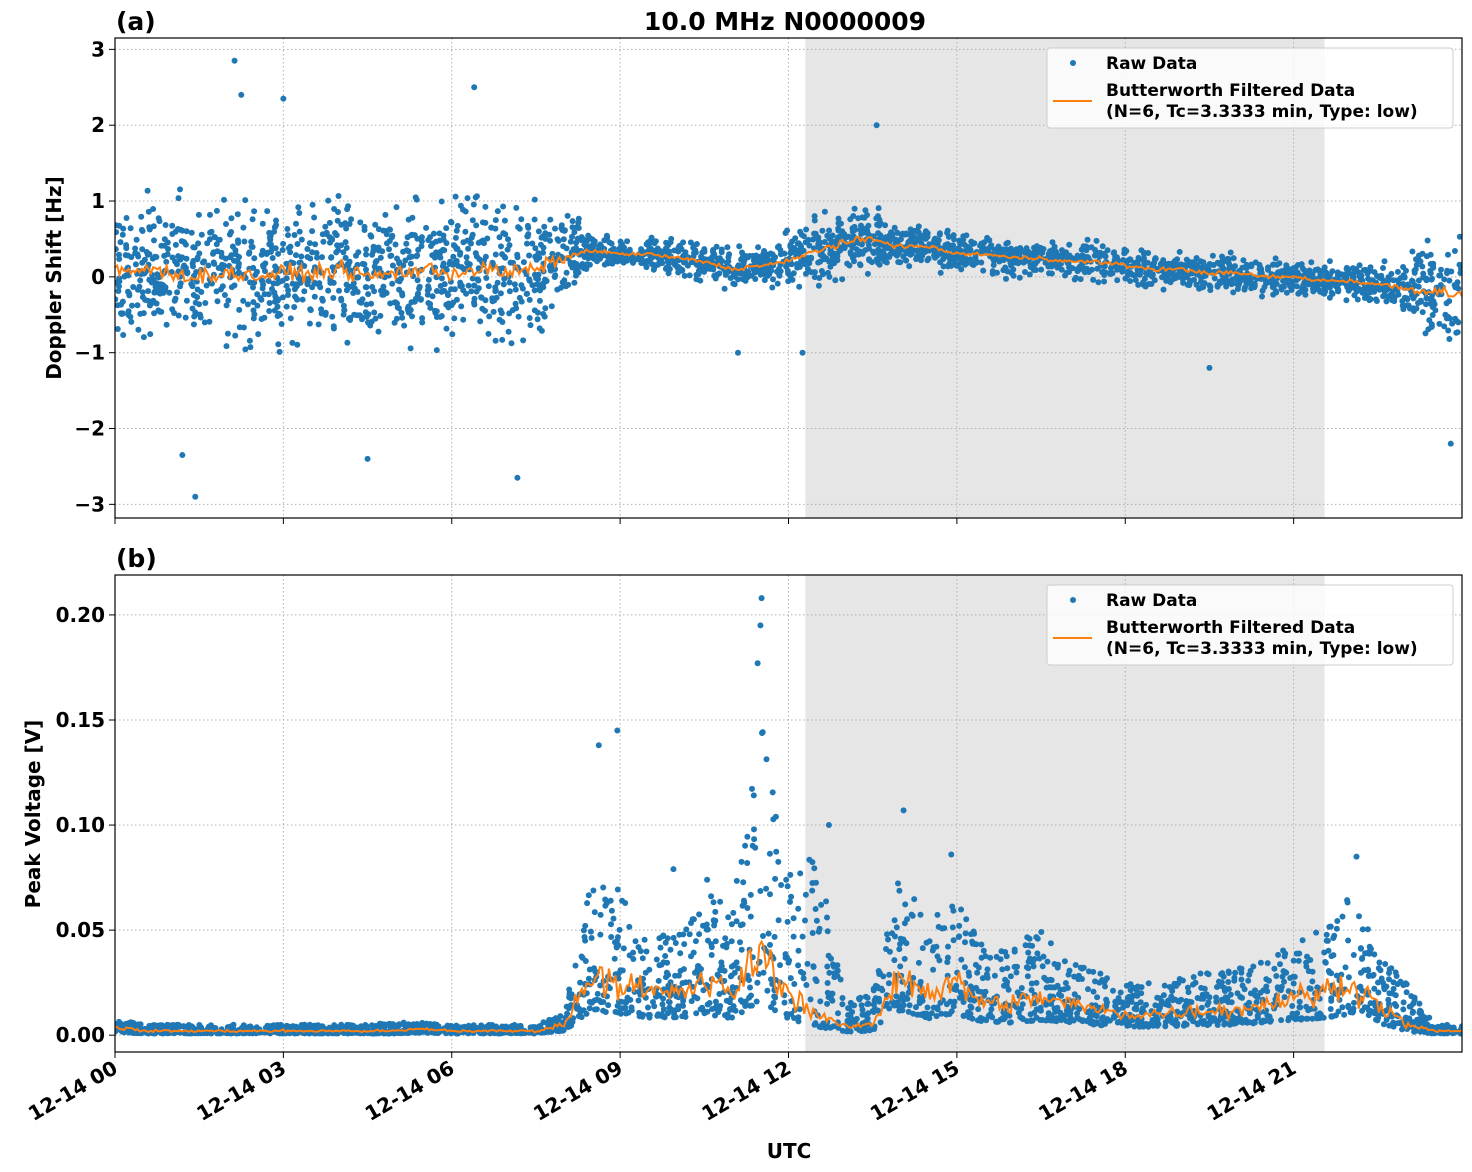 Image resolution: width=1472 pixels, height=1172 pixels. I want to click on y-tick-label: 0, so click(98, 277).